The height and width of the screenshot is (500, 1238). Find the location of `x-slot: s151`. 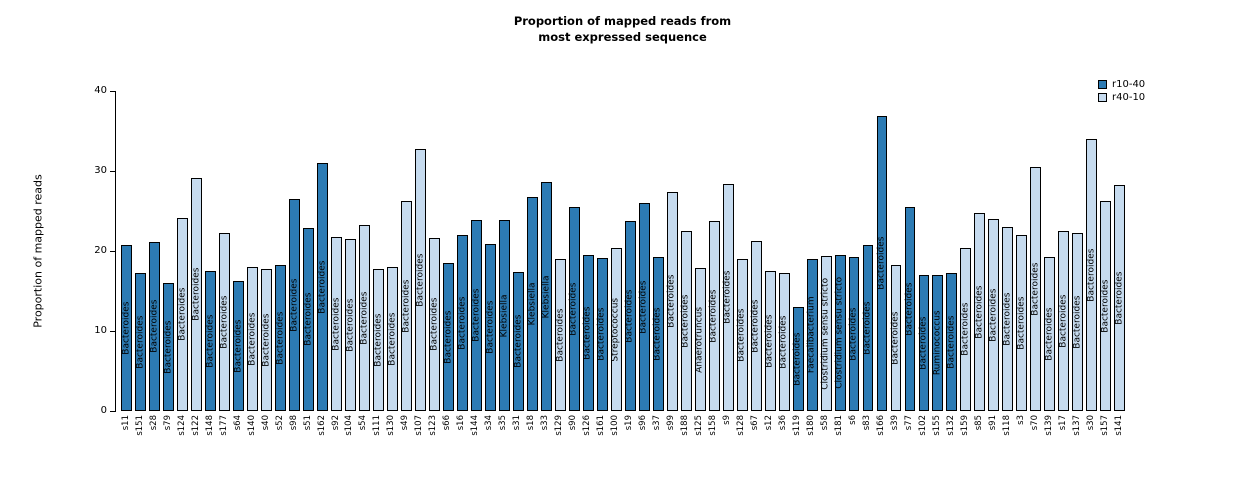

x-slot: s151 is located at coordinates (140, 425).